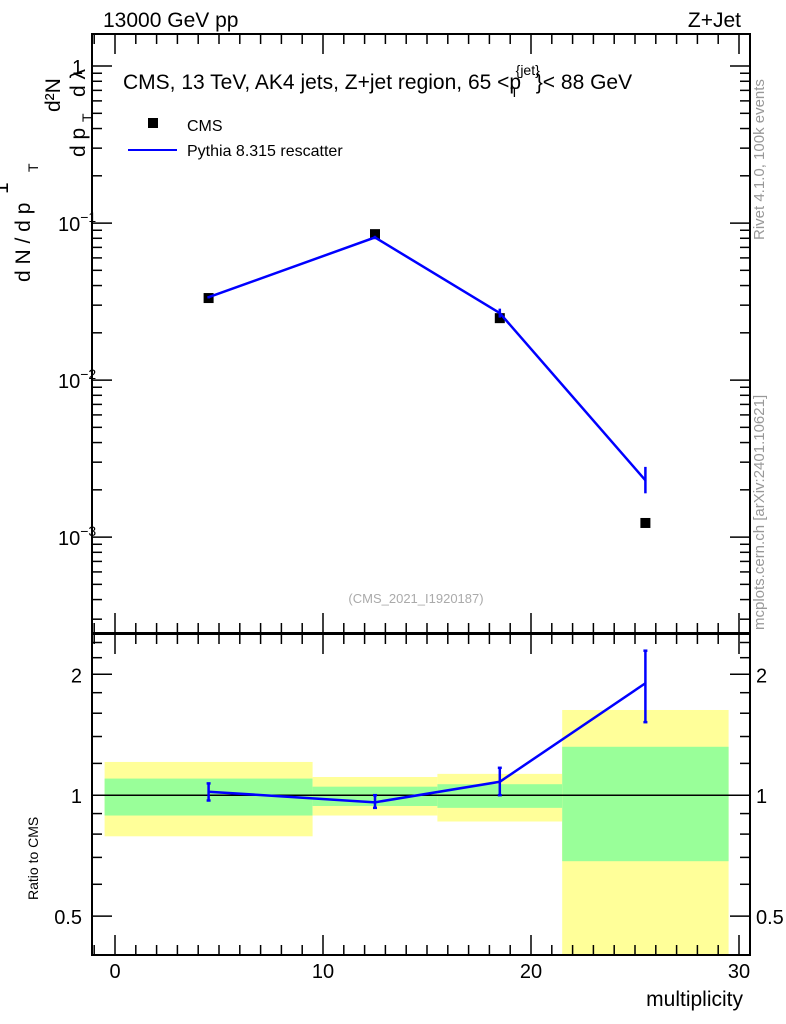  I want to click on x-tick-label: 30, so click(739, 972).